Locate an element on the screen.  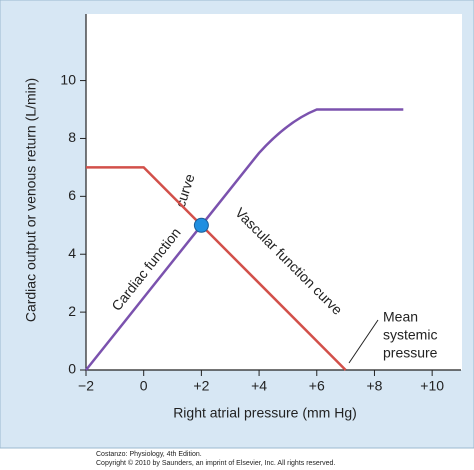
x-tick-label: +8 is located at coordinates (374, 386).